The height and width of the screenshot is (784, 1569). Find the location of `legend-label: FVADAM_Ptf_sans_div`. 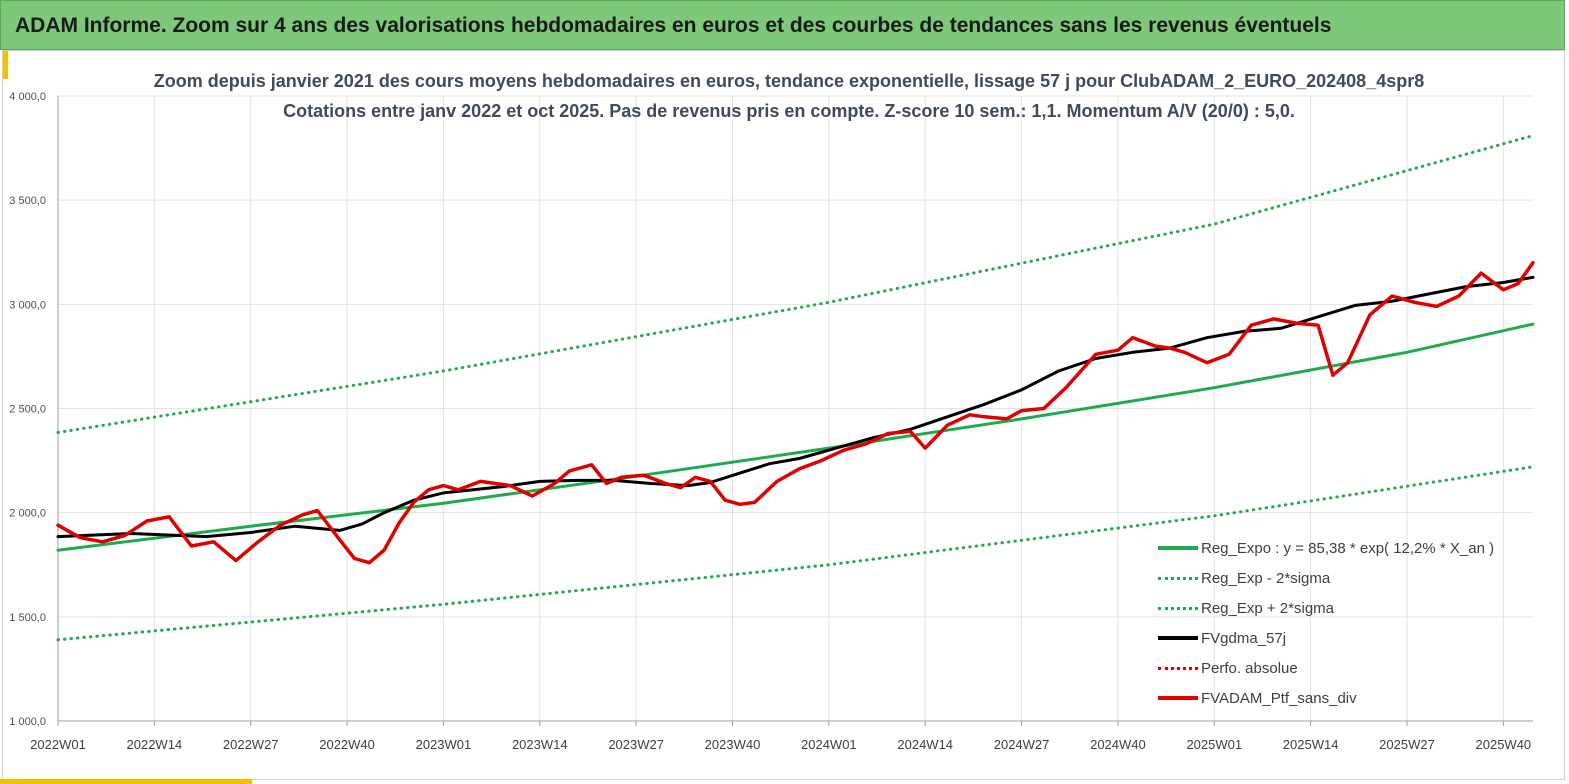

legend-label: FVADAM_Ptf_sans_div is located at coordinates (1279, 698).